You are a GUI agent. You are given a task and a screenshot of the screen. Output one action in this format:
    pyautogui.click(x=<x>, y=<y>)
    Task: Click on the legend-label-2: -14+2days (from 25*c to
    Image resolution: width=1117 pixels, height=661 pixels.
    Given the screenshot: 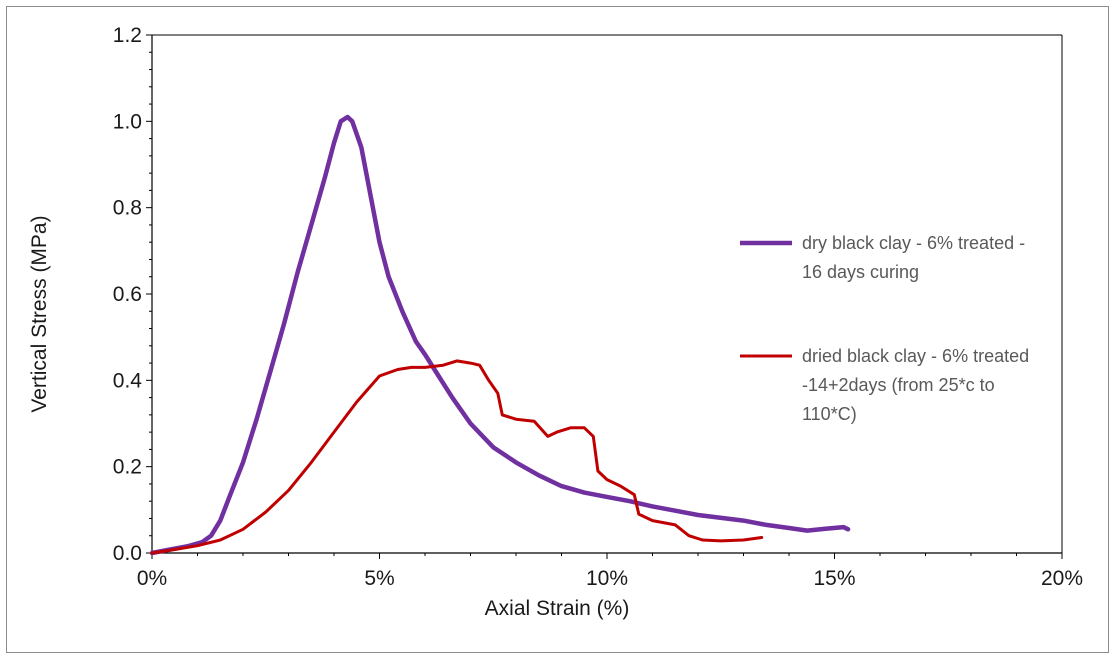 What is the action you would take?
    pyautogui.click(x=898, y=385)
    